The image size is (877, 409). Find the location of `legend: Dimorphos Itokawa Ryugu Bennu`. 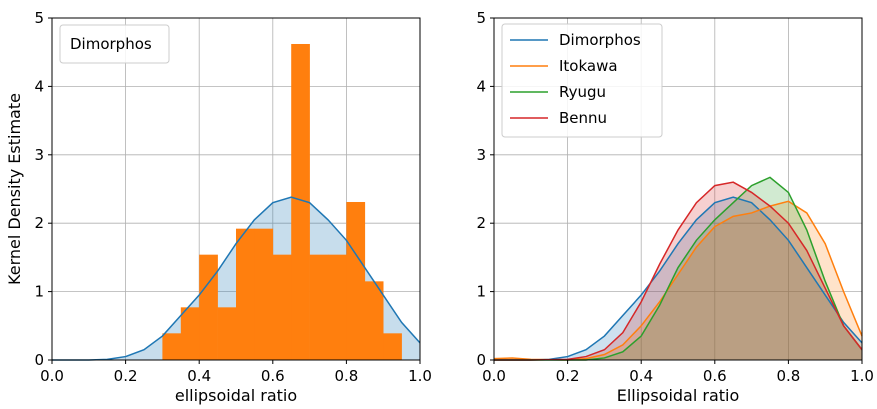

legend: Dimorphos Itokawa Ryugu Bennu is located at coordinates (582, 80).